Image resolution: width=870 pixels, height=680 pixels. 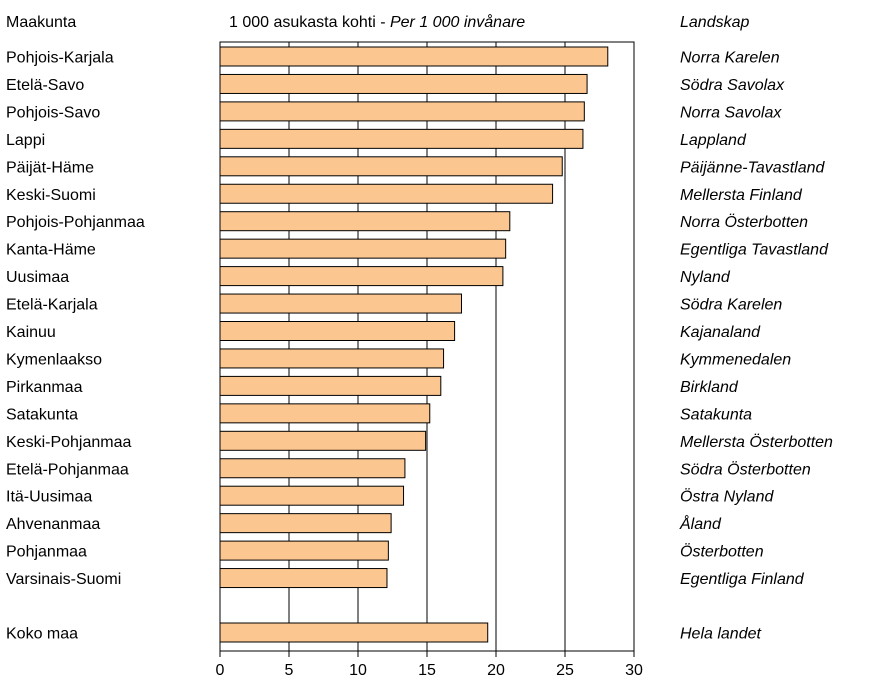 I want to click on region-label-fi: Kainuu, so click(x=31, y=332).